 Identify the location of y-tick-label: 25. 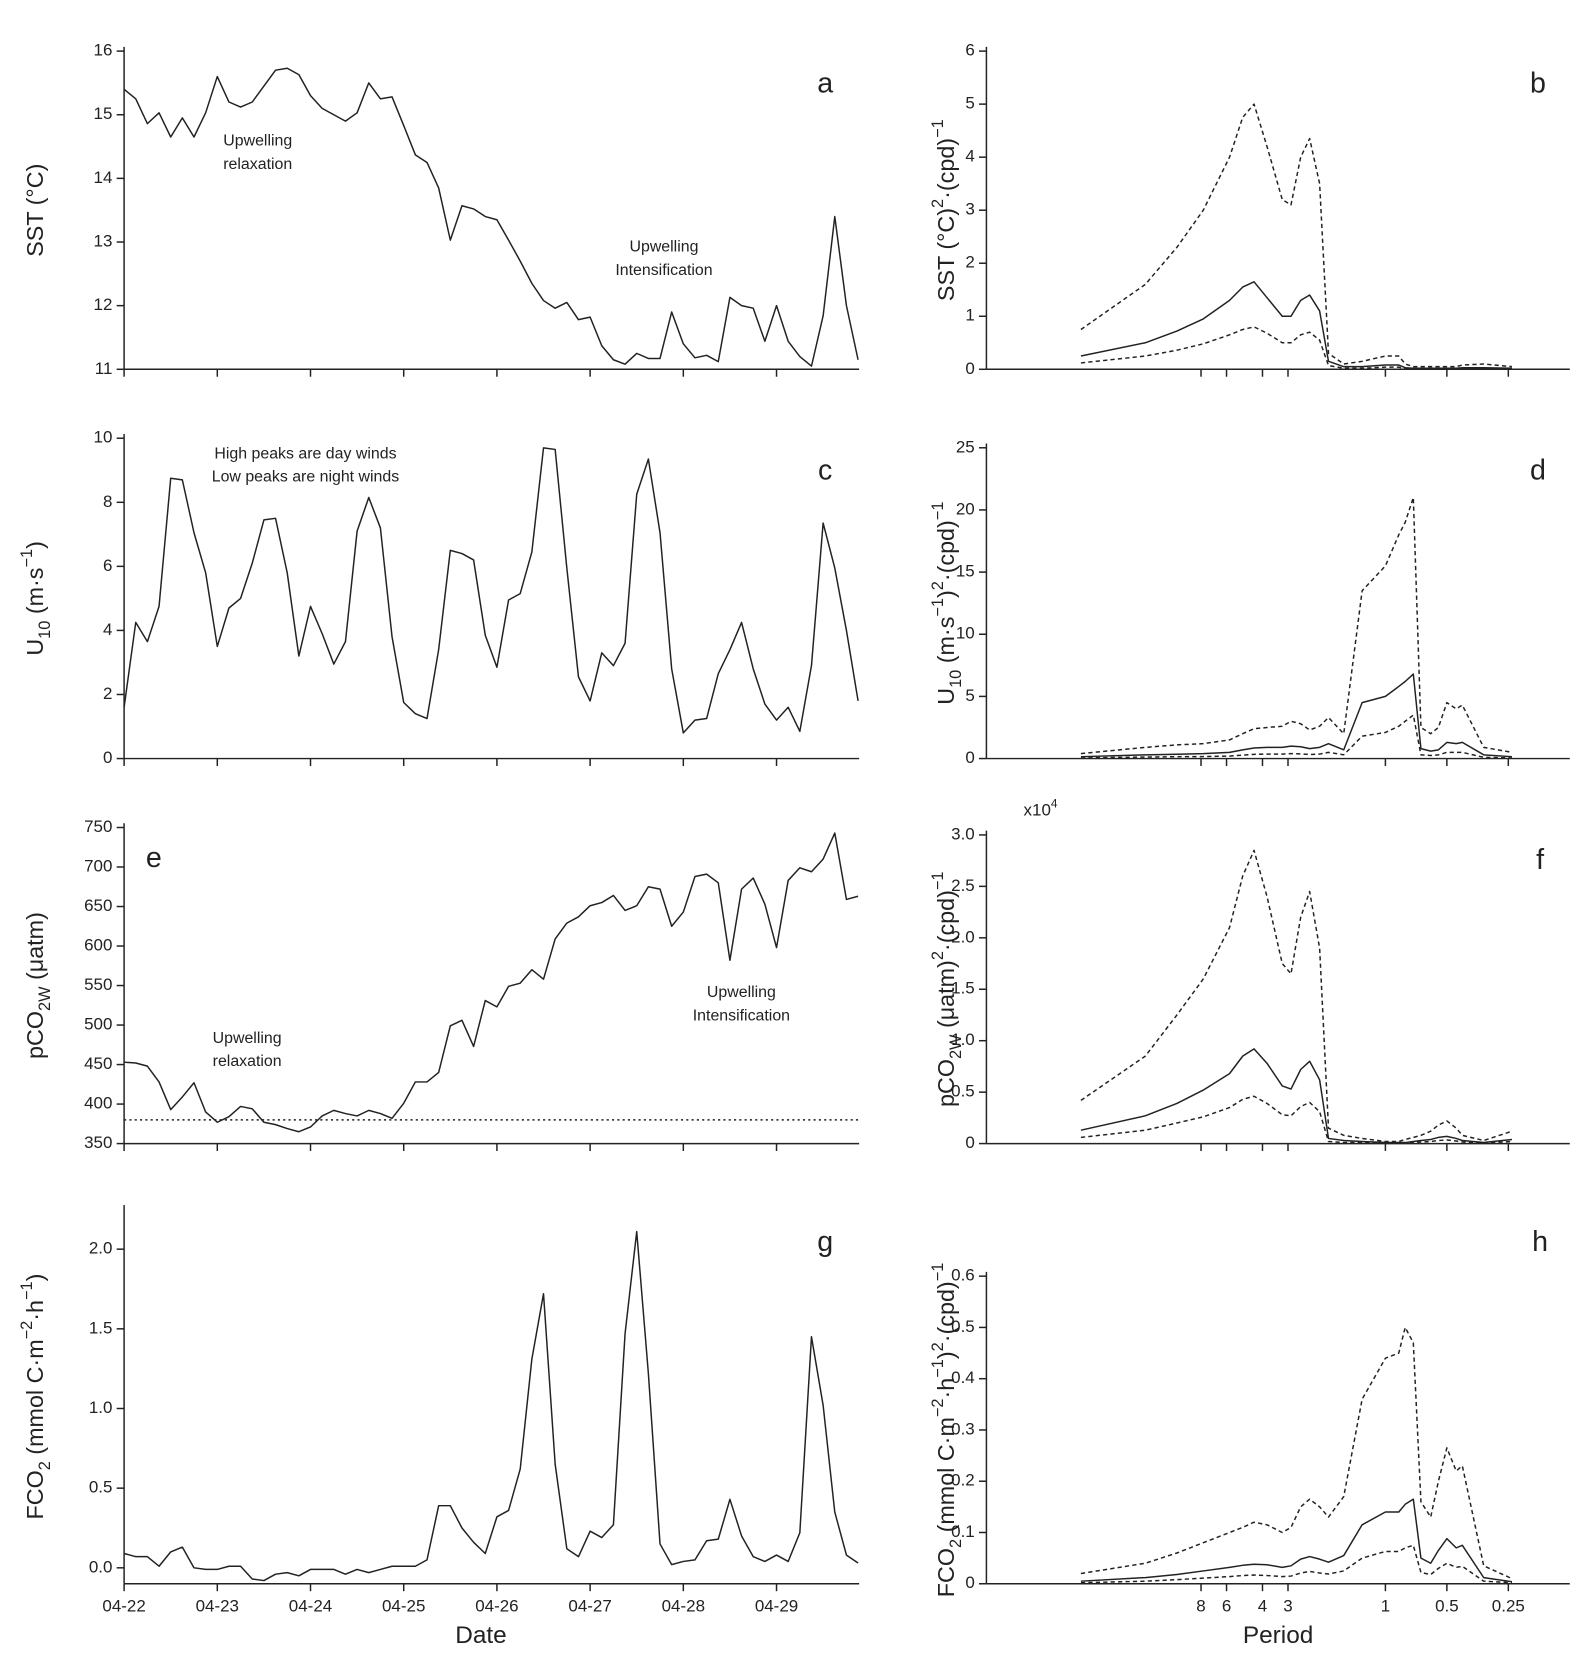
(965, 446).